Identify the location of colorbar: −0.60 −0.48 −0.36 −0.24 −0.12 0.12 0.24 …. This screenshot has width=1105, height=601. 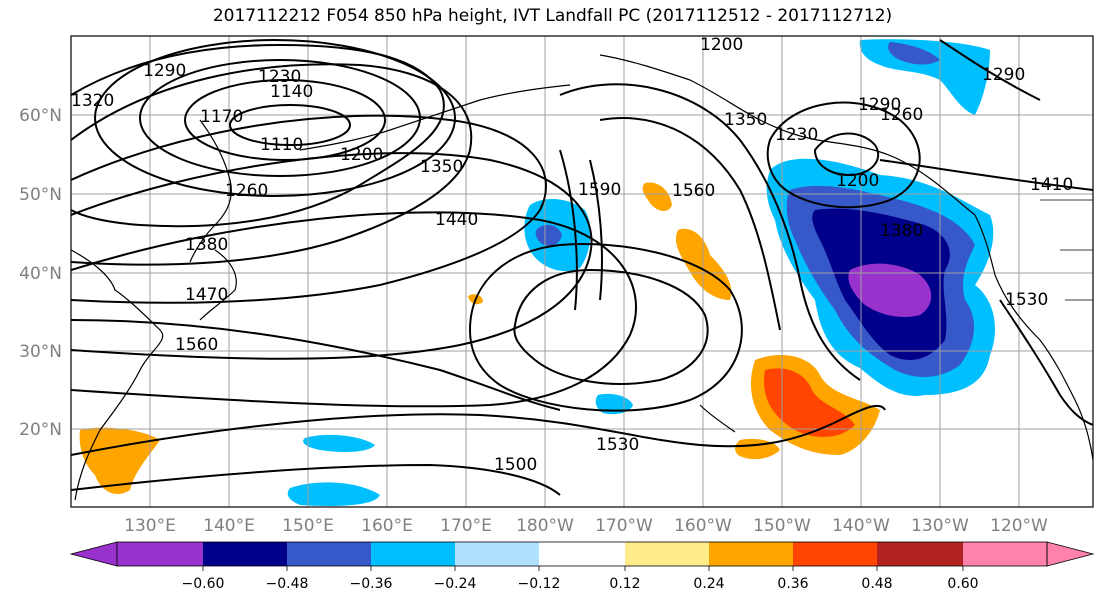
(582, 566).